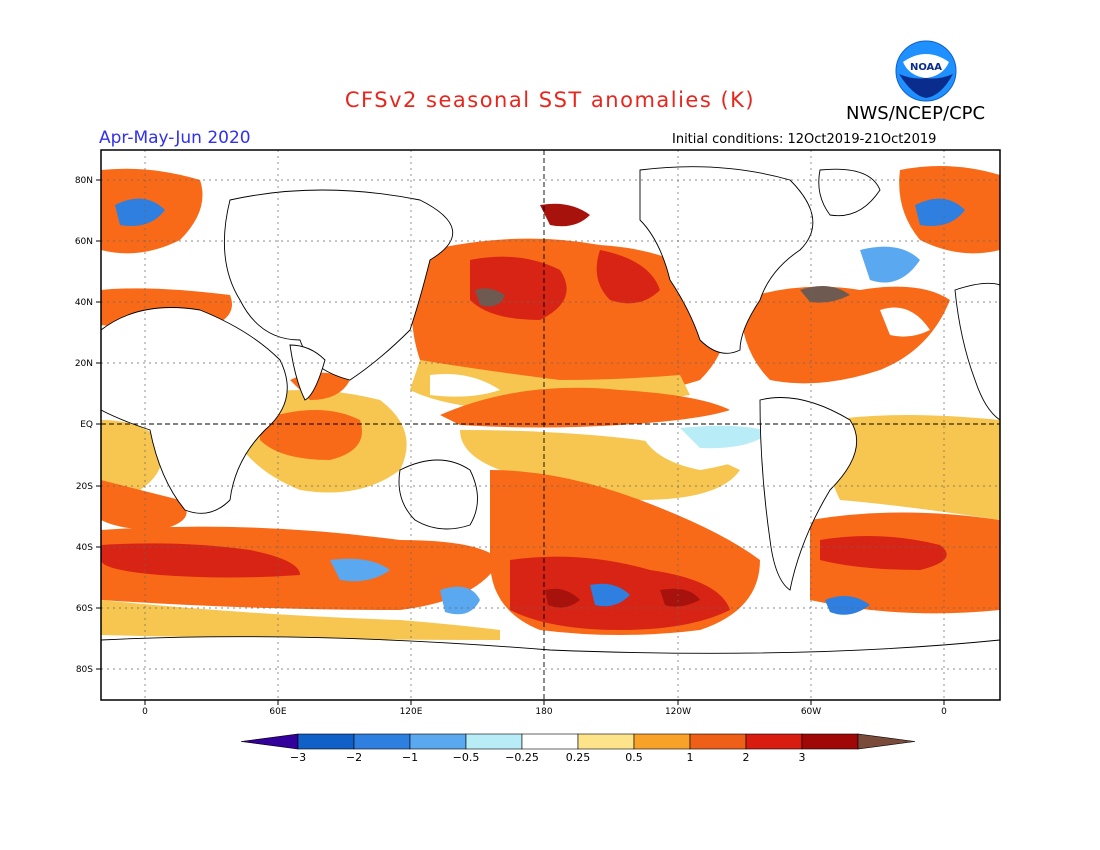  What do you see at coordinates (175, 138) in the screenshot?
I see `season-label: Apr-May-Jun 2020` at bounding box center [175, 138].